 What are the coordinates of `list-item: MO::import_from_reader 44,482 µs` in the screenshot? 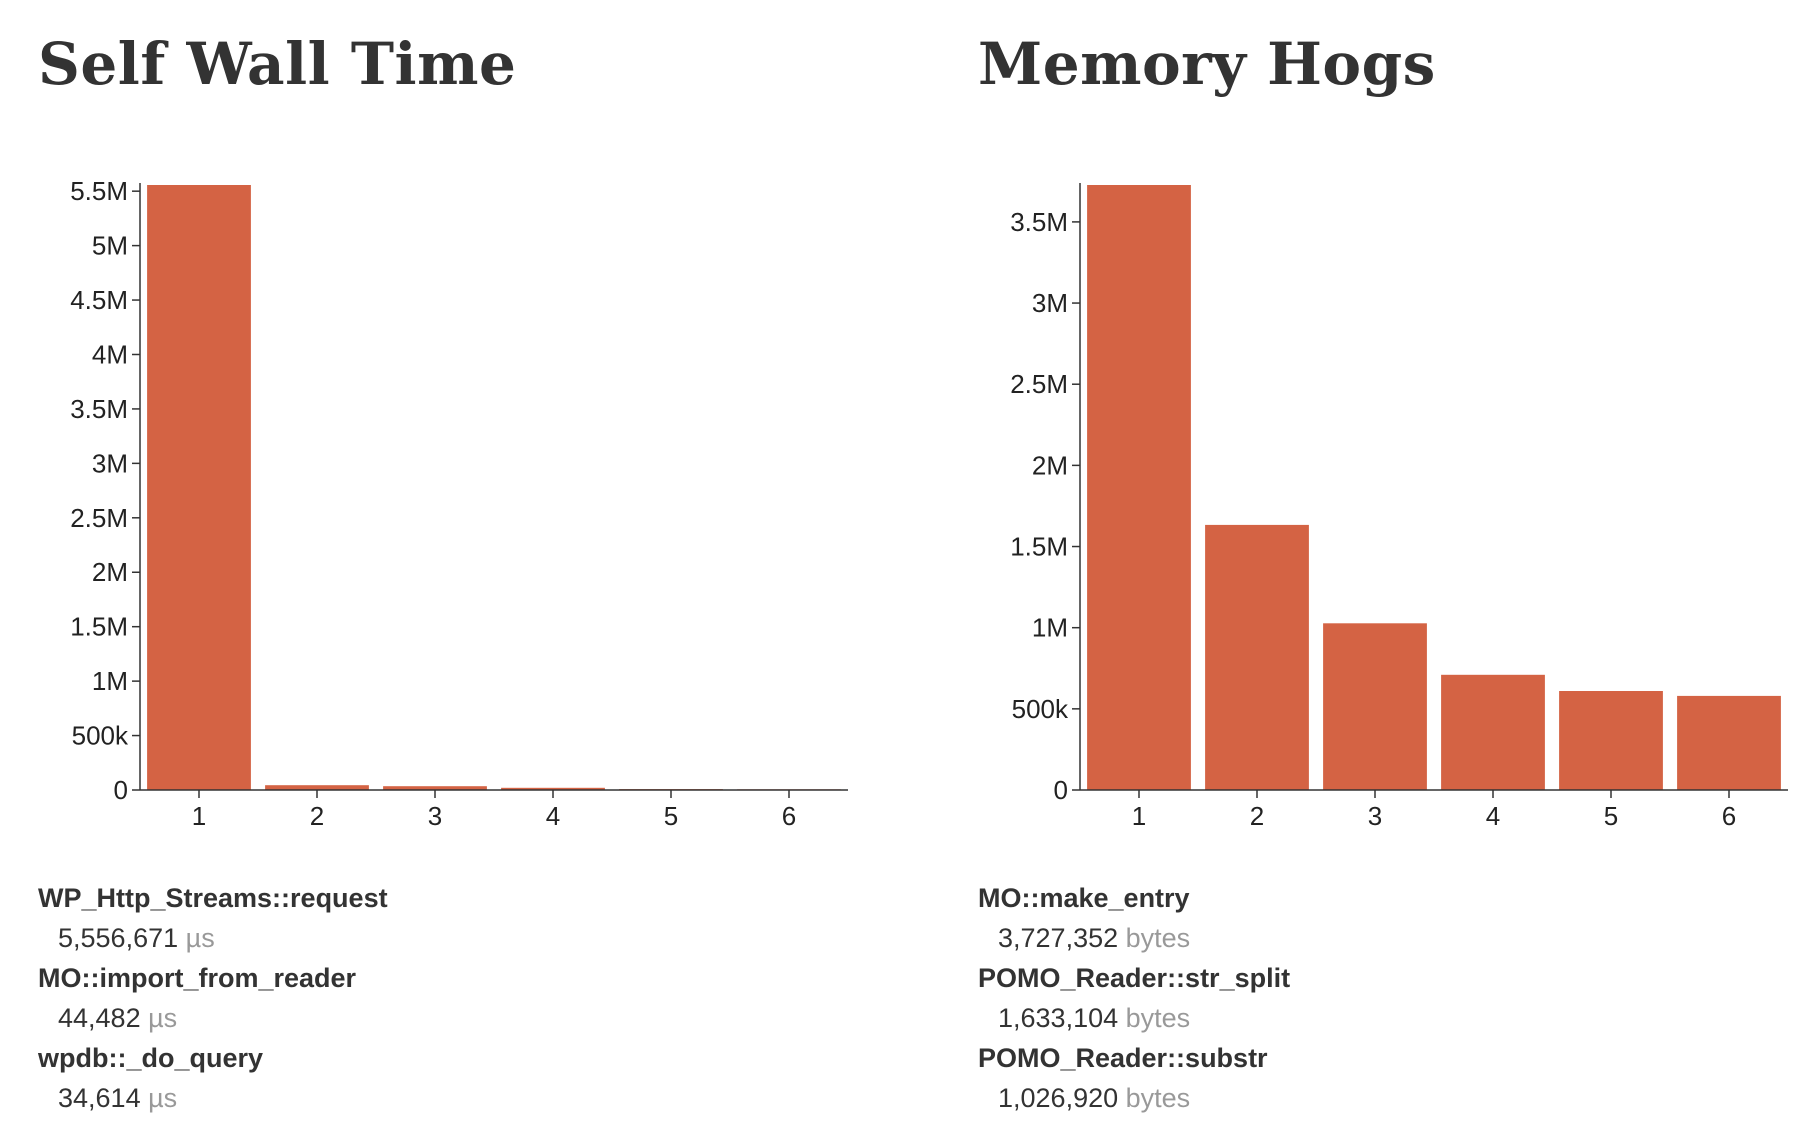 It's located at (213, 998).